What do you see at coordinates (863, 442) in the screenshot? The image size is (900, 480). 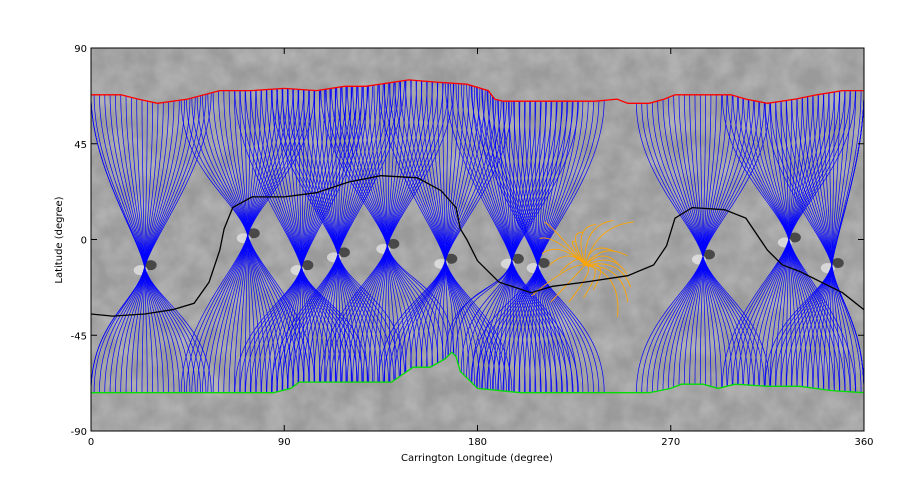 I see `x-tick-label: 360` at bounding box center [863, 442].